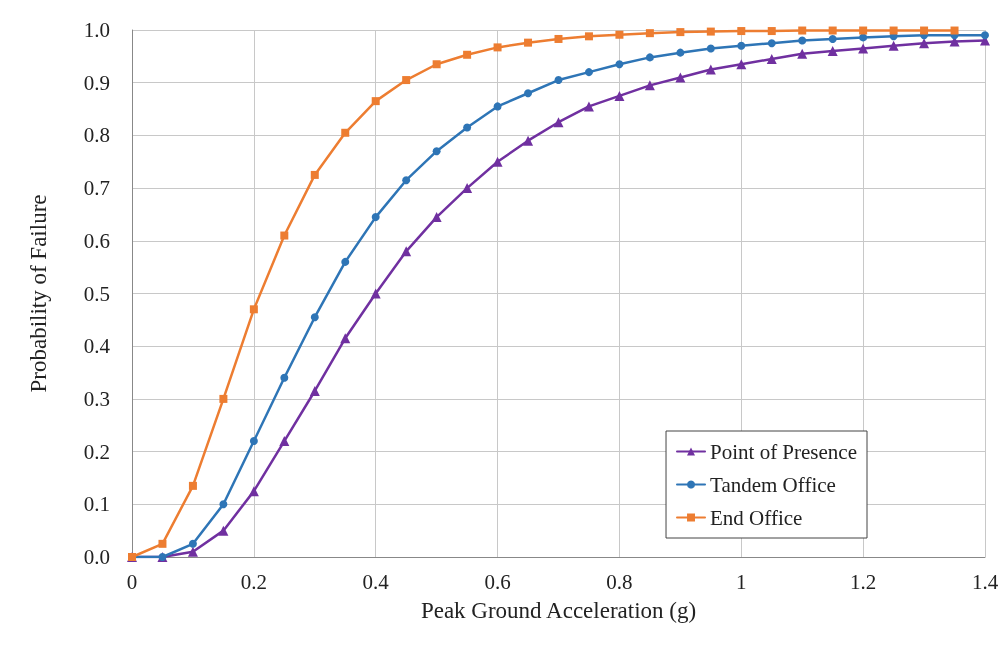 This screenshot has width=1007, height=646. What do you see at coordinates (253, 581) in the screenshot?
I see `x-tick-label: 0.2` at bounding box center [253, 581].